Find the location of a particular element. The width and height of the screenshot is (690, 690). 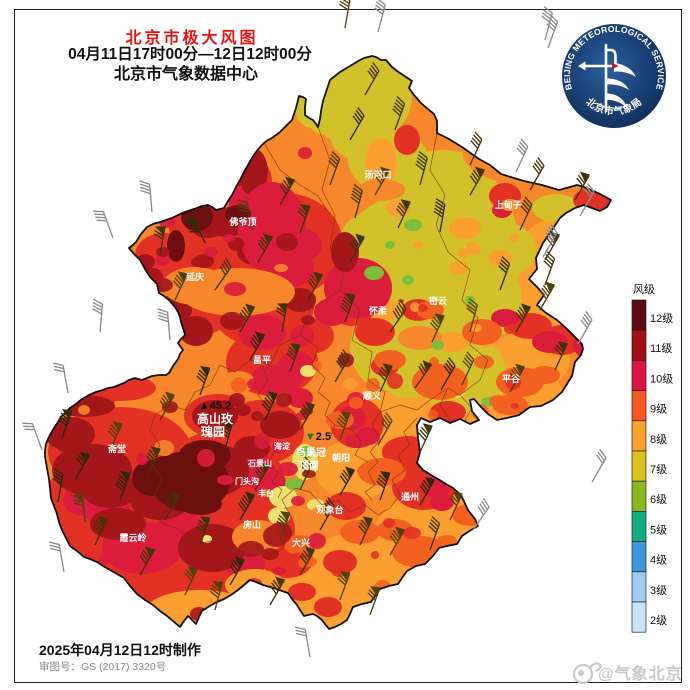

svg-text: 3级 is located at coordinates (658, 590).